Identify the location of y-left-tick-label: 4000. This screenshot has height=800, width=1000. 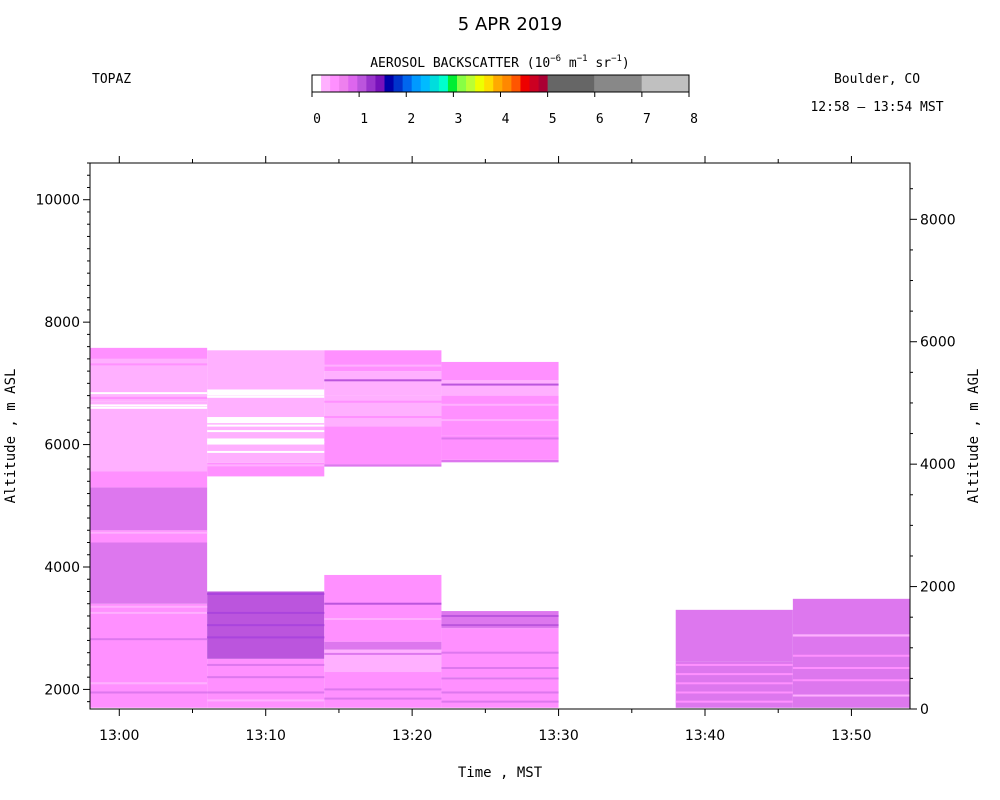
(62, 568).